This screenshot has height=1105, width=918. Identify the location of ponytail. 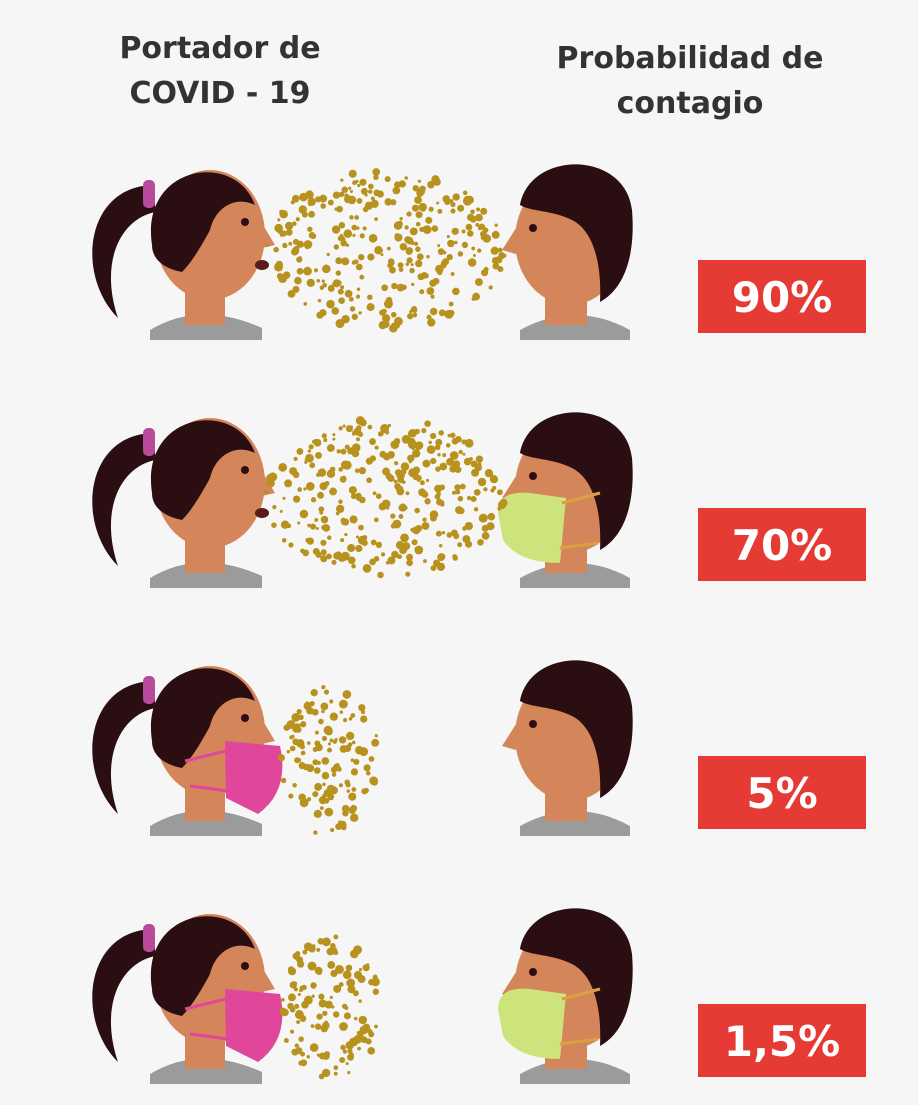
(123, 499).